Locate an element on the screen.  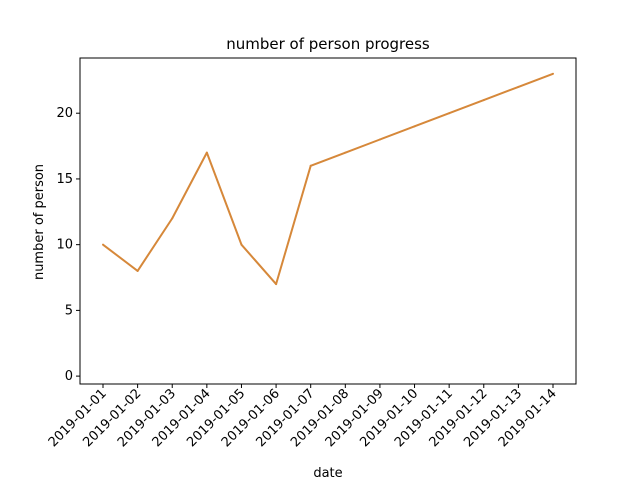
y-tick-label: 20 is located at coordinates (64, 113).